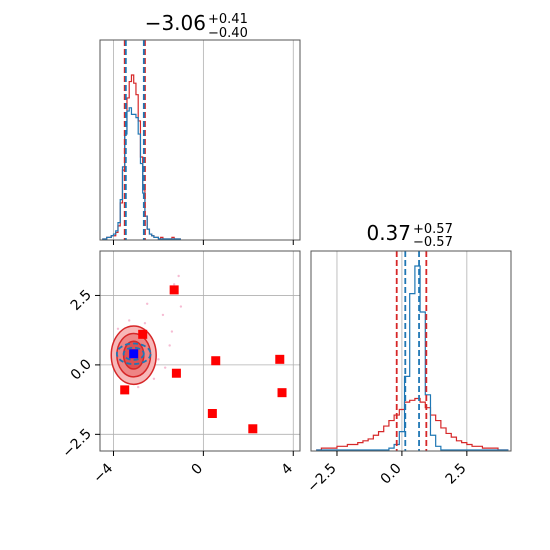 This screenshot has width=550, height=550. I want to click on x-tick-label: 2.5, so click(456, 474).